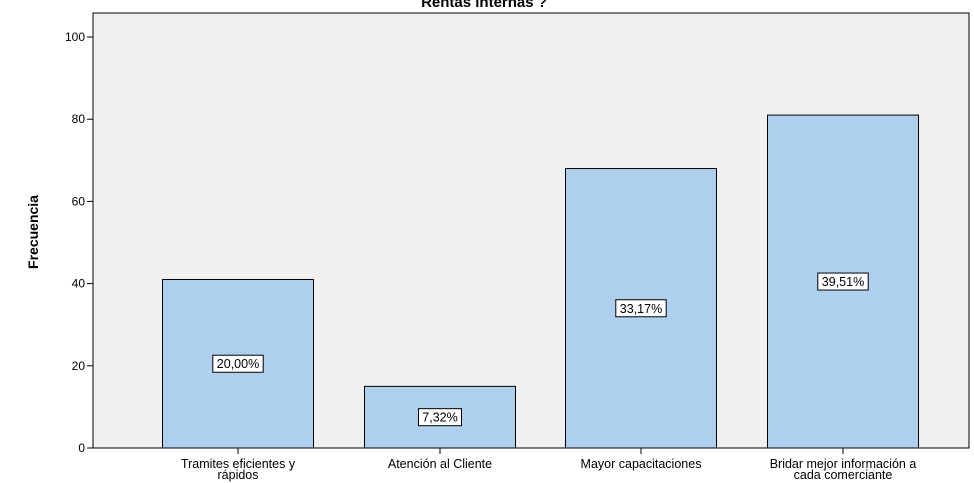 The image size is (974, 483). I want to click on y-tick-label: 40, so click(79, 284).